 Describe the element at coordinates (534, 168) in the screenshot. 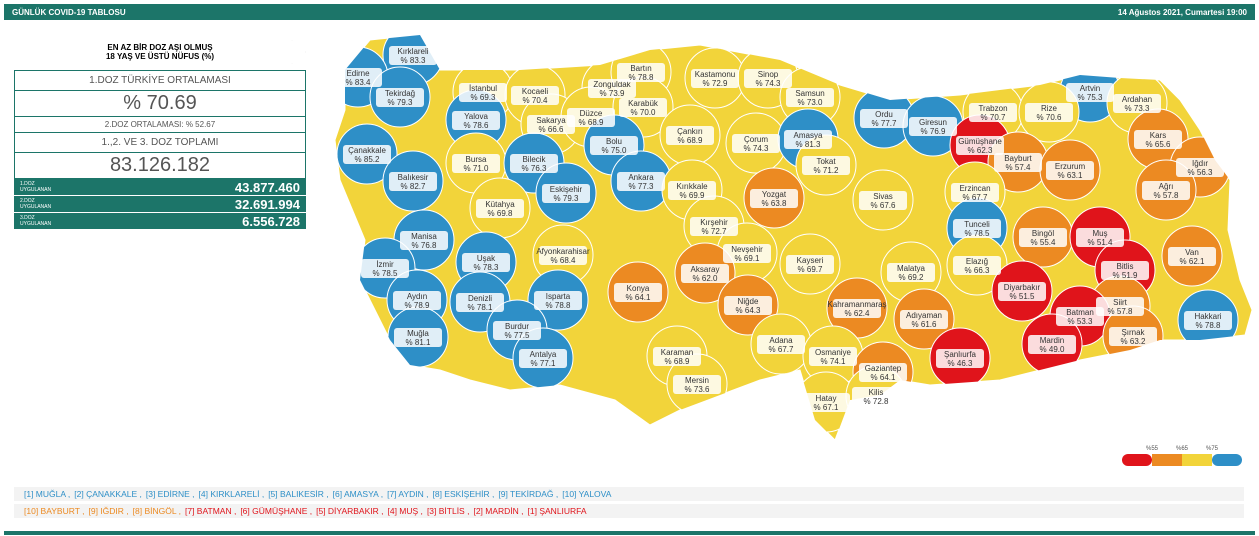

I see `province-value: % 76.3` at that location.